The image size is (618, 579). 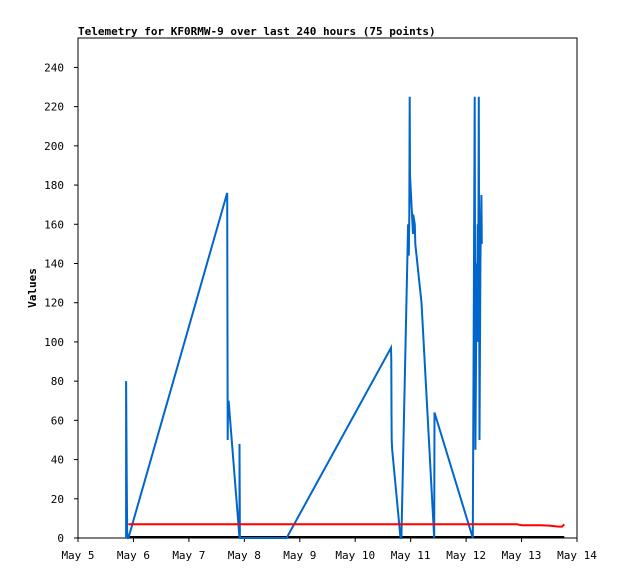 I want to click on y-tick-label: 240, so click(x=54, y=67).